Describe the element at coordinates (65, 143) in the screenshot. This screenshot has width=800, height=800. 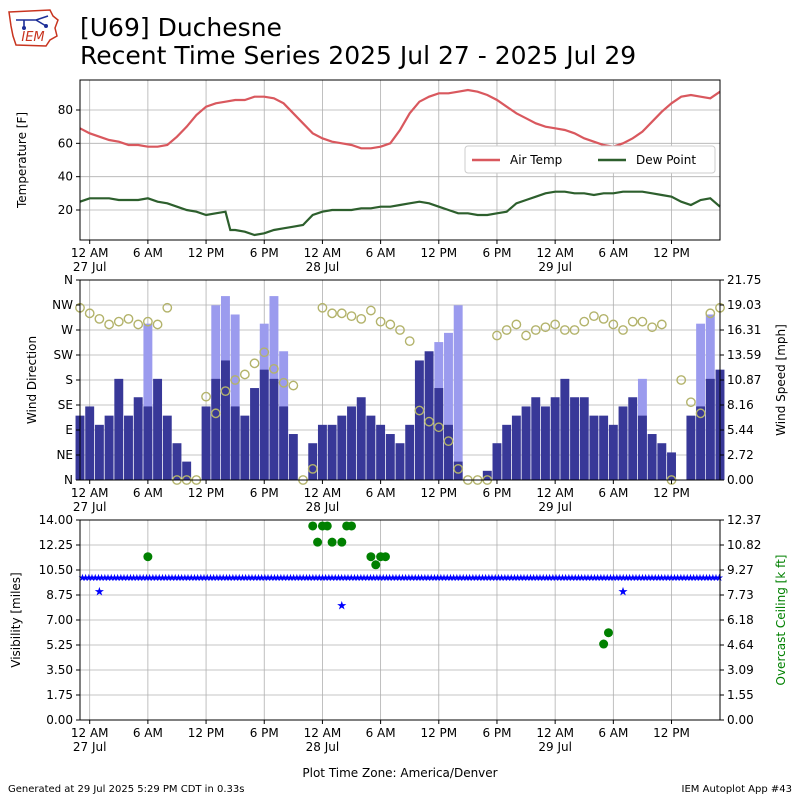
I see `y-tick-label: 60` at that location.